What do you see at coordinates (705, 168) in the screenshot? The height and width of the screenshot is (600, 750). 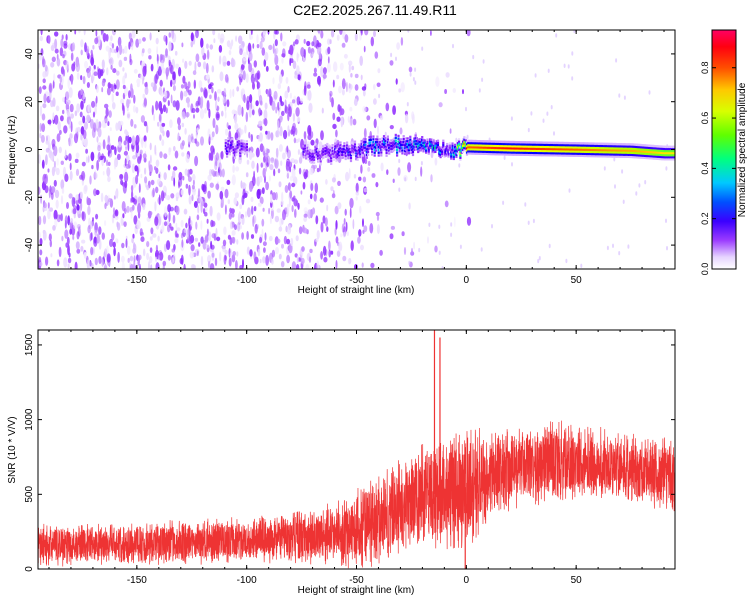 I see `colorbar-tick-label: 0.4` at bounding box center [705, 168].